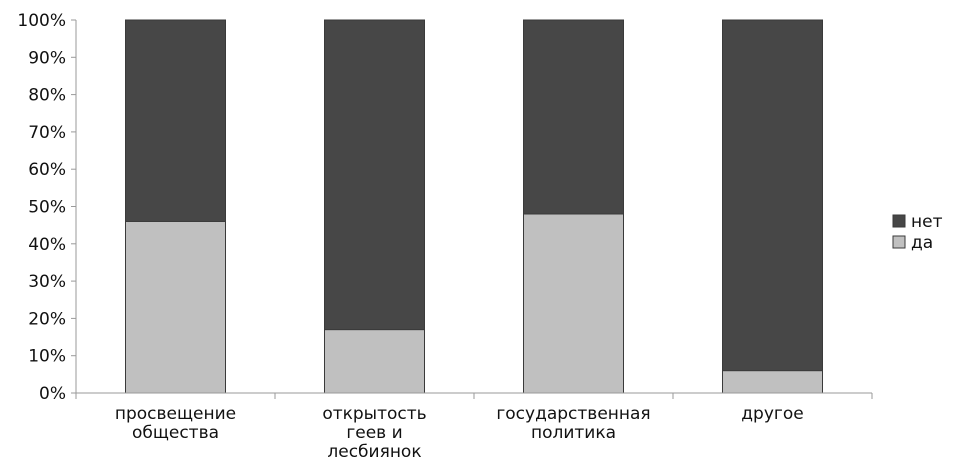 Image resolution: width=955 pixels, height=470 pixels. I want to click on y-tick-label: 20%, so click(47, 319).